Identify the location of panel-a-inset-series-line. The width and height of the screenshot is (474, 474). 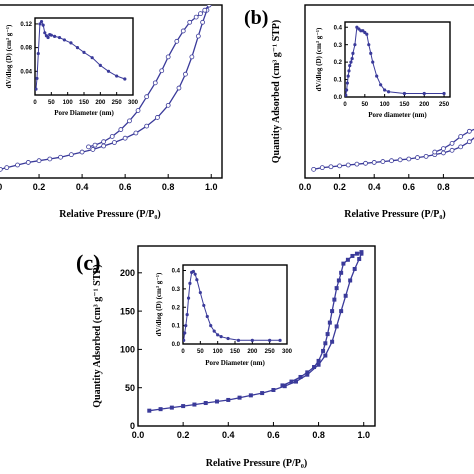
(80, 55).